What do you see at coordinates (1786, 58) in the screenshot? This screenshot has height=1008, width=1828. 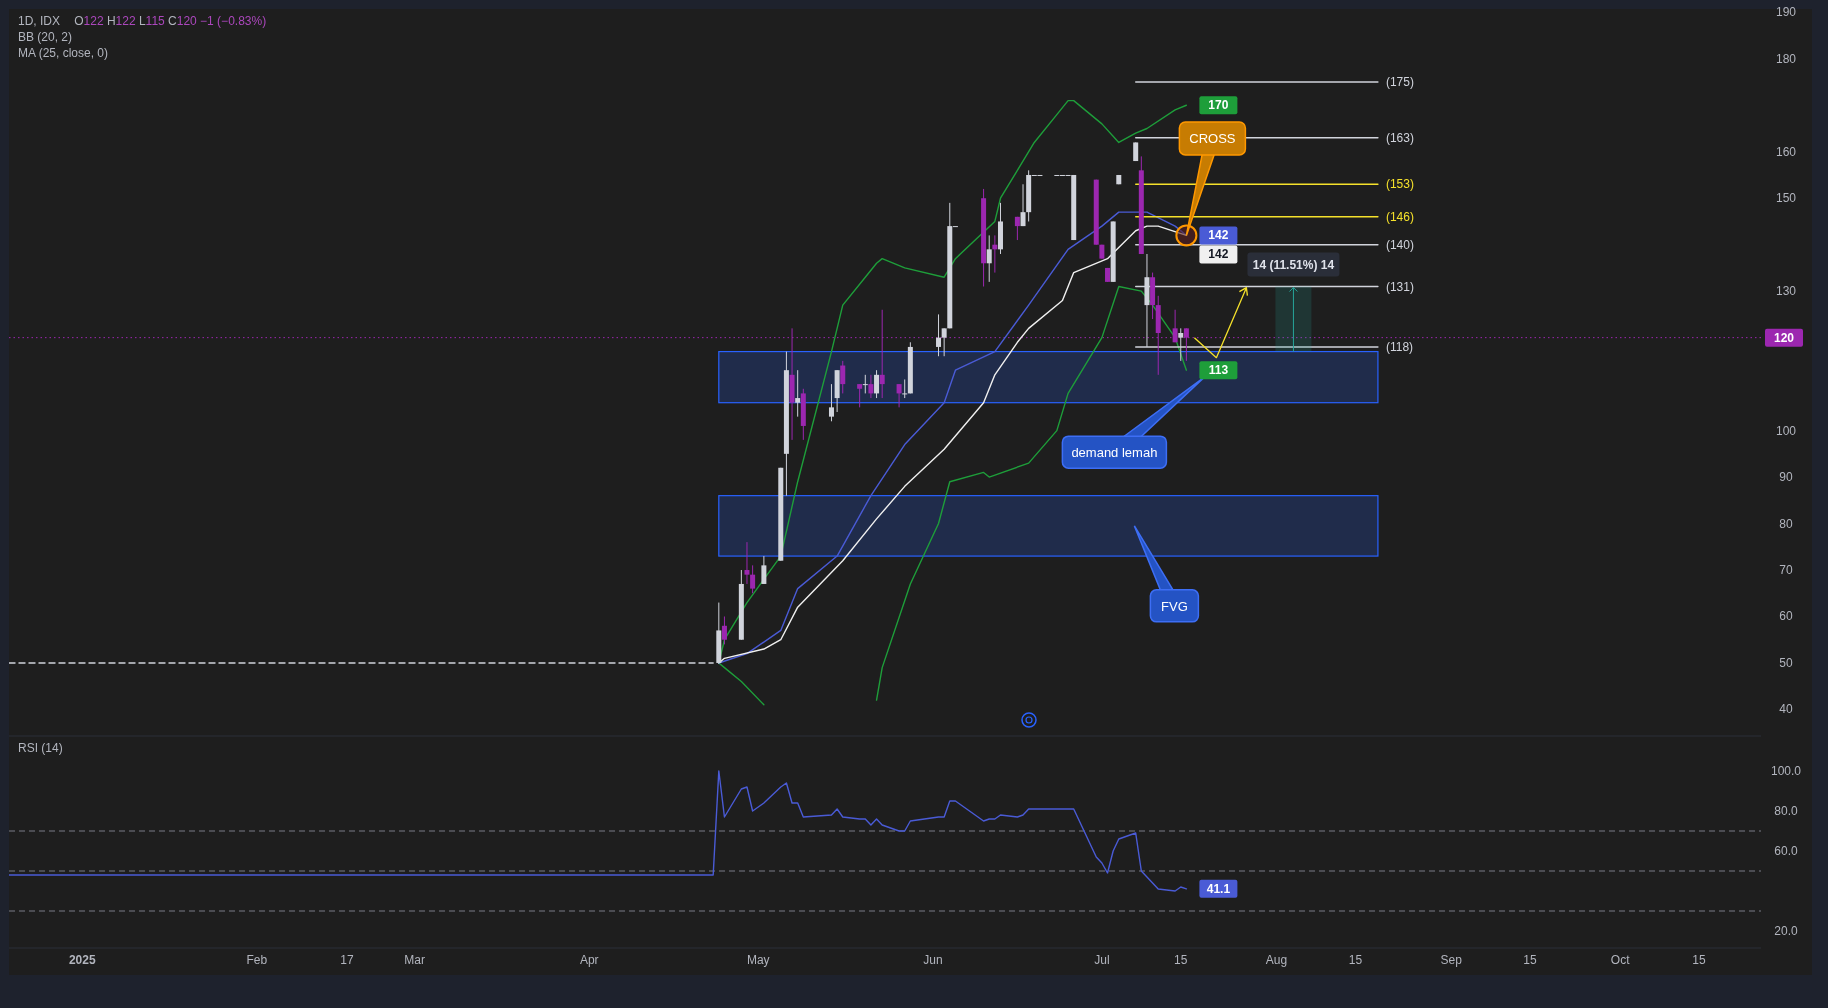 I see `y-tick-label: 180` at bounding box center [1786, 58].